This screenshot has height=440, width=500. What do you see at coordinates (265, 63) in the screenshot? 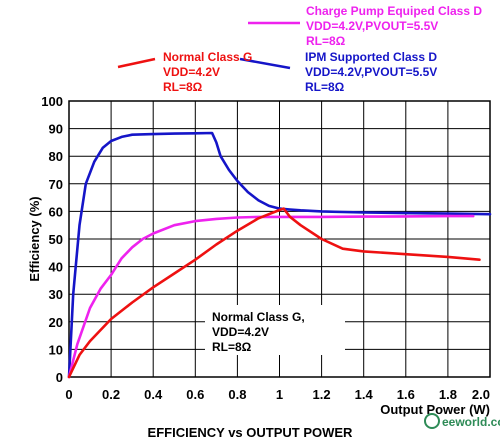
I see `legend-line-ipm` at bounding box center [265, 63].